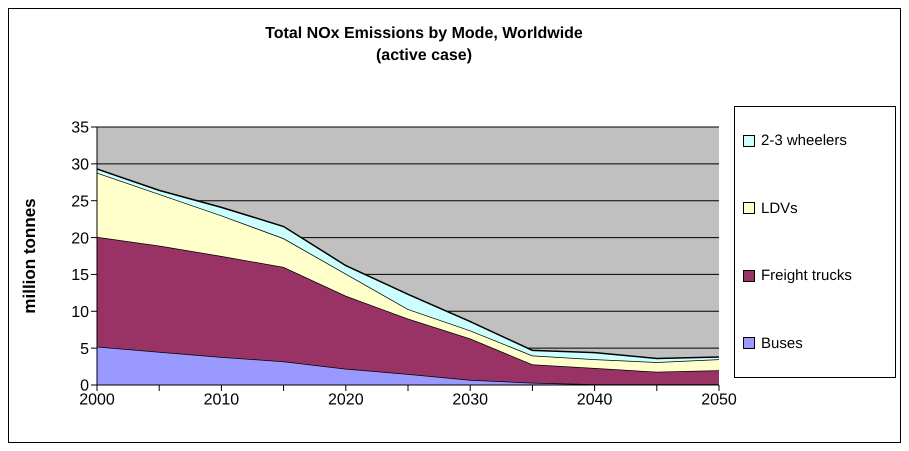  What do you see at coordinates (594, 399) in the screenshot?
I see `x-tick-label: 2040` at bounding box center [594, 399].